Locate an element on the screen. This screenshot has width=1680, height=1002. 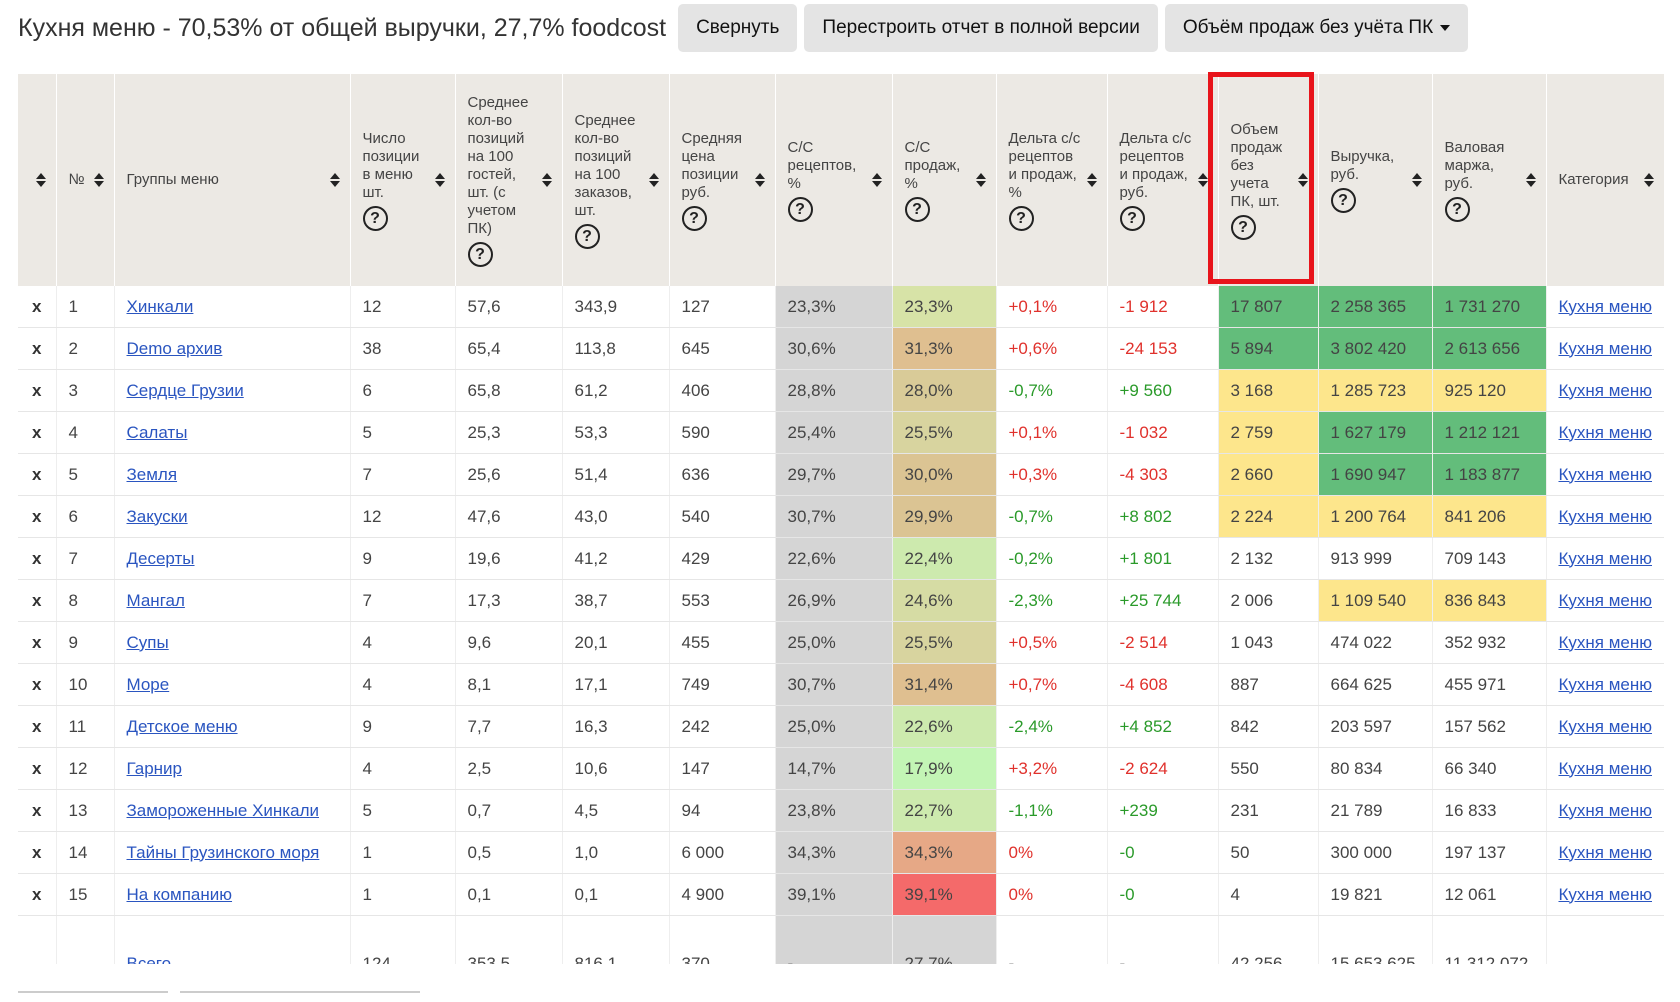
column-header-13: Валовая маржа, руб.? is located at coordinates (1489, 180).